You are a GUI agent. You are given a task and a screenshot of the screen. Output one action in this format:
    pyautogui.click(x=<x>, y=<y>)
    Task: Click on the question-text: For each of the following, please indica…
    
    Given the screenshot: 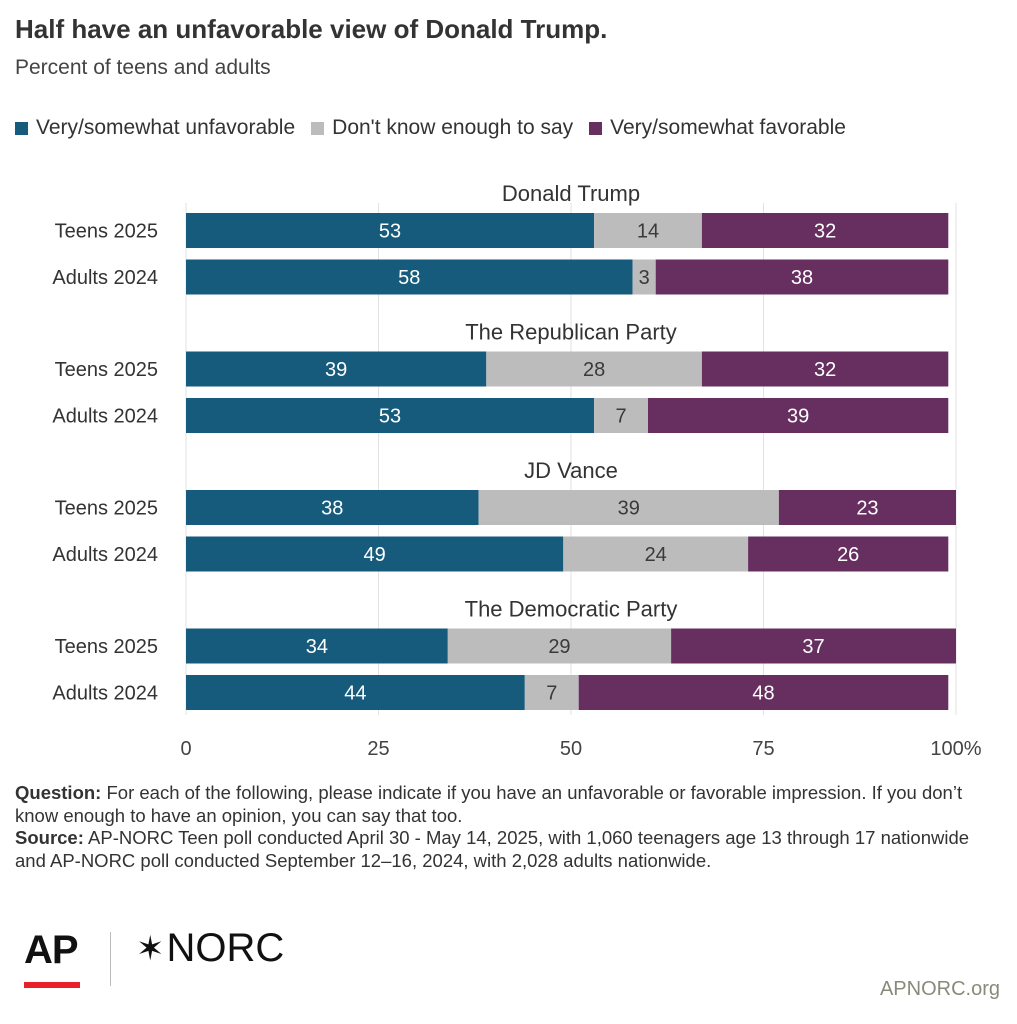 What is the action you would take?
    pyautogui.click(x=489, y=804)
    